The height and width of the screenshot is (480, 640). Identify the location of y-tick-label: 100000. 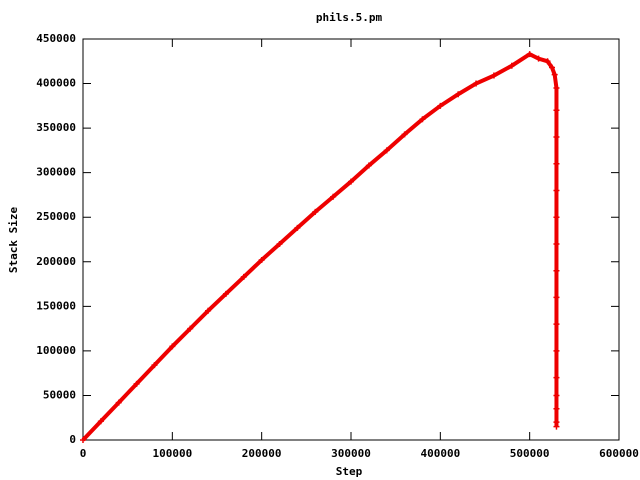
(56, 350).